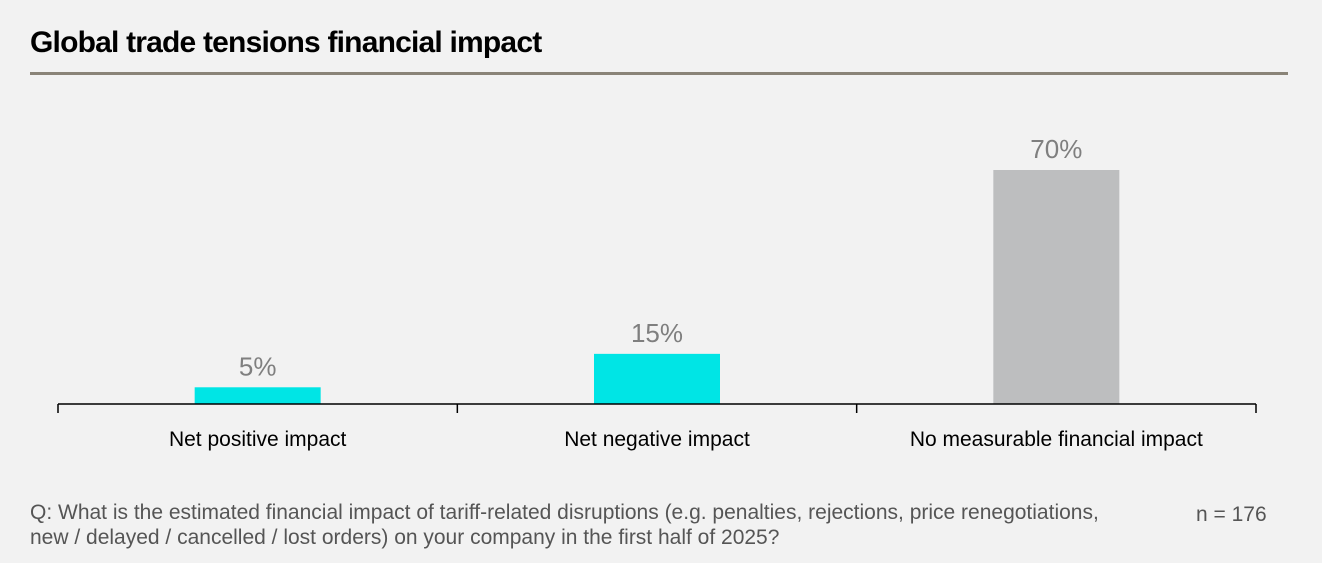 Image resolution: width=1322 pixels, height=563 pixels. What do you see at coordinates (1231, 514) in the screenshot?
I see `sample-size: n = 176` at bounding box center [1231, 514].